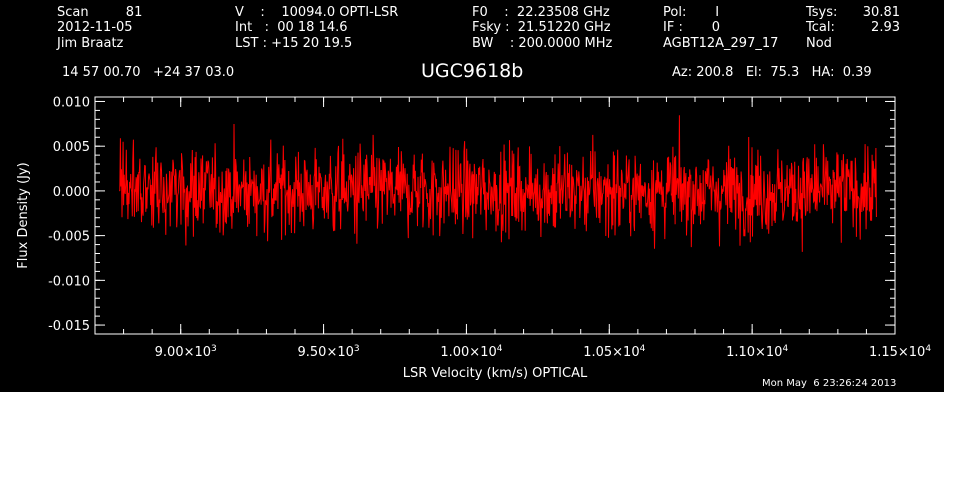 The width and height of the screenshot is (962, 490). I want to click on y-tick-label: 0.005, so click(71, 147).